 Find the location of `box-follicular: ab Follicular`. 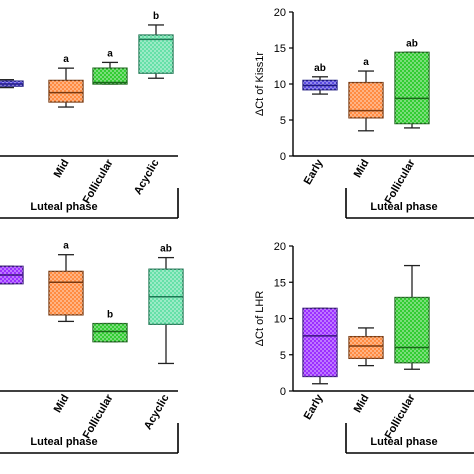

box-follicular: ab Follicular is located at coordinates (406, 122).